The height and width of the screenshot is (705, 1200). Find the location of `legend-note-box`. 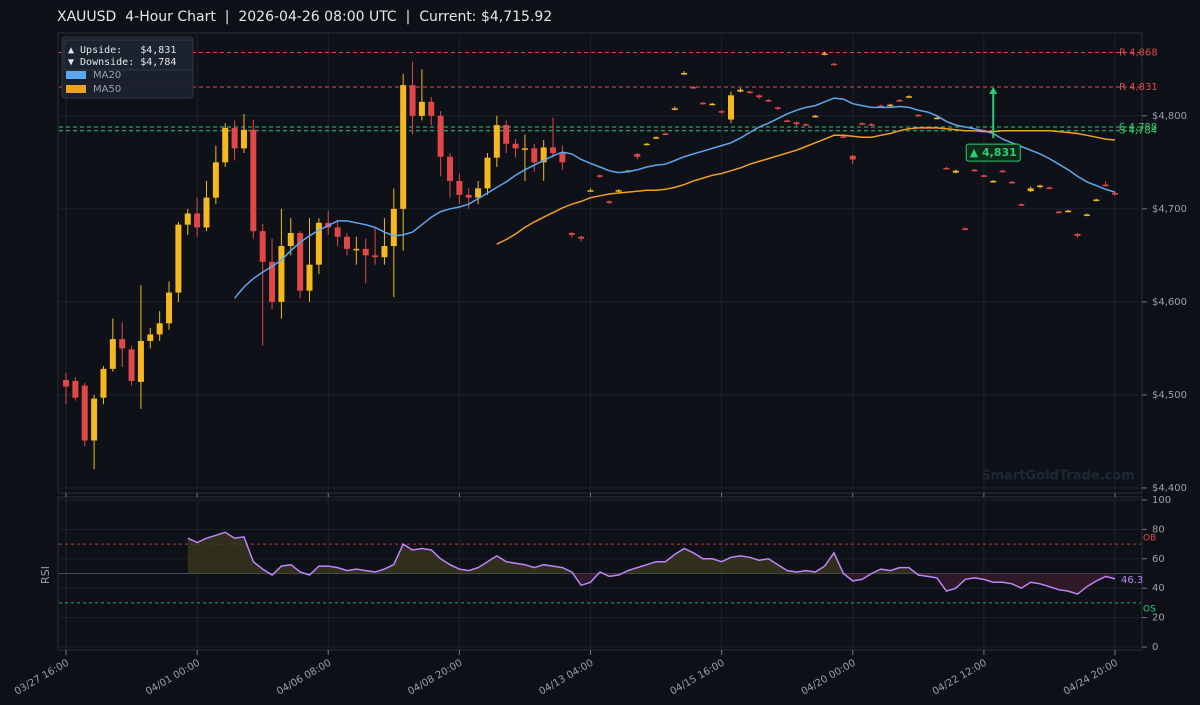

legend-note-box is located at coordinates (128, 55).